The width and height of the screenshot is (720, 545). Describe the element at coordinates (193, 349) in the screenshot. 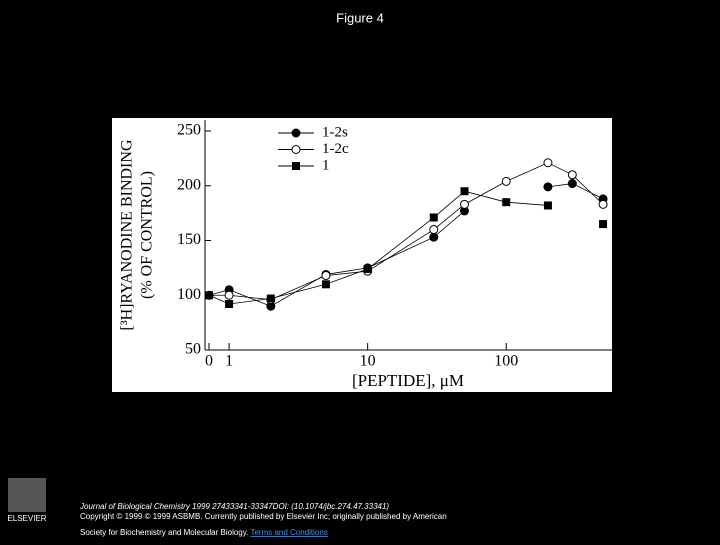

I see `y-tick-label: 50` at that location.